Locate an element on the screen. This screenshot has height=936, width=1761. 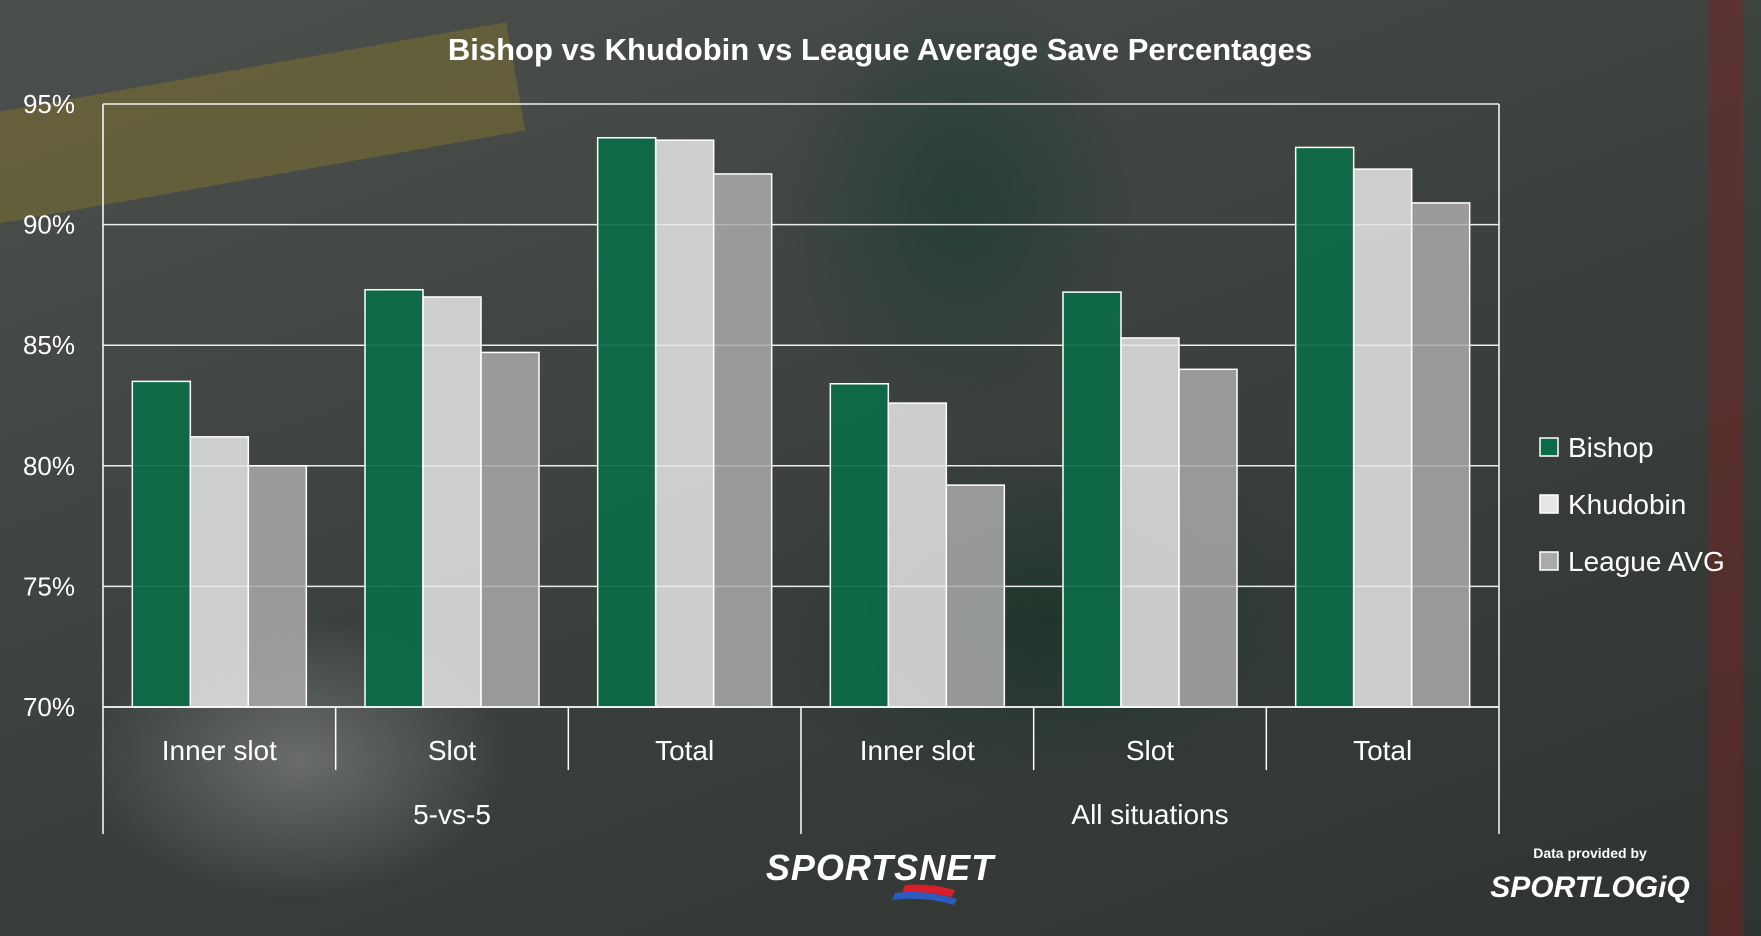
sportsnet-swoosh-blue is located at coordinates (924, 898).